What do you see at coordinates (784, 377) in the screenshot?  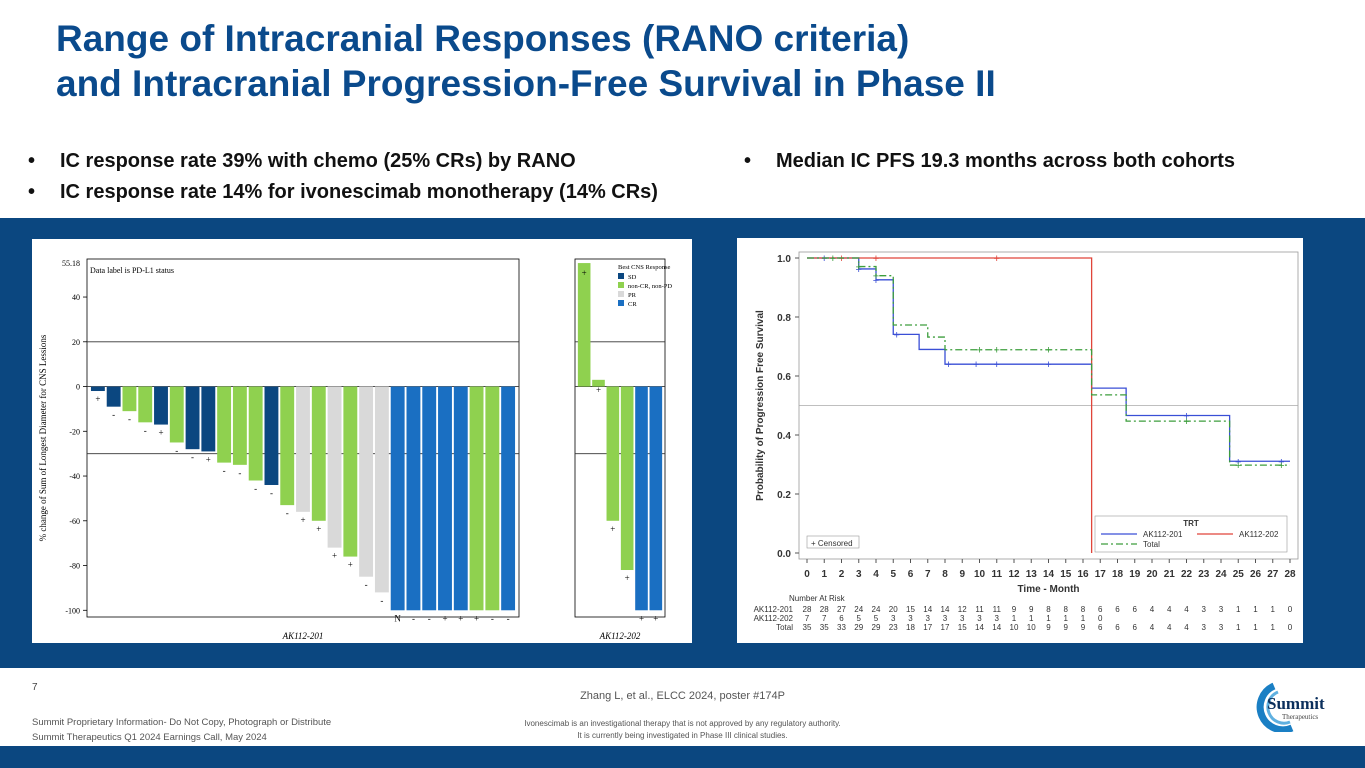 I see `km-y-tick-label: 0.6` at bounding box center [784, 377].